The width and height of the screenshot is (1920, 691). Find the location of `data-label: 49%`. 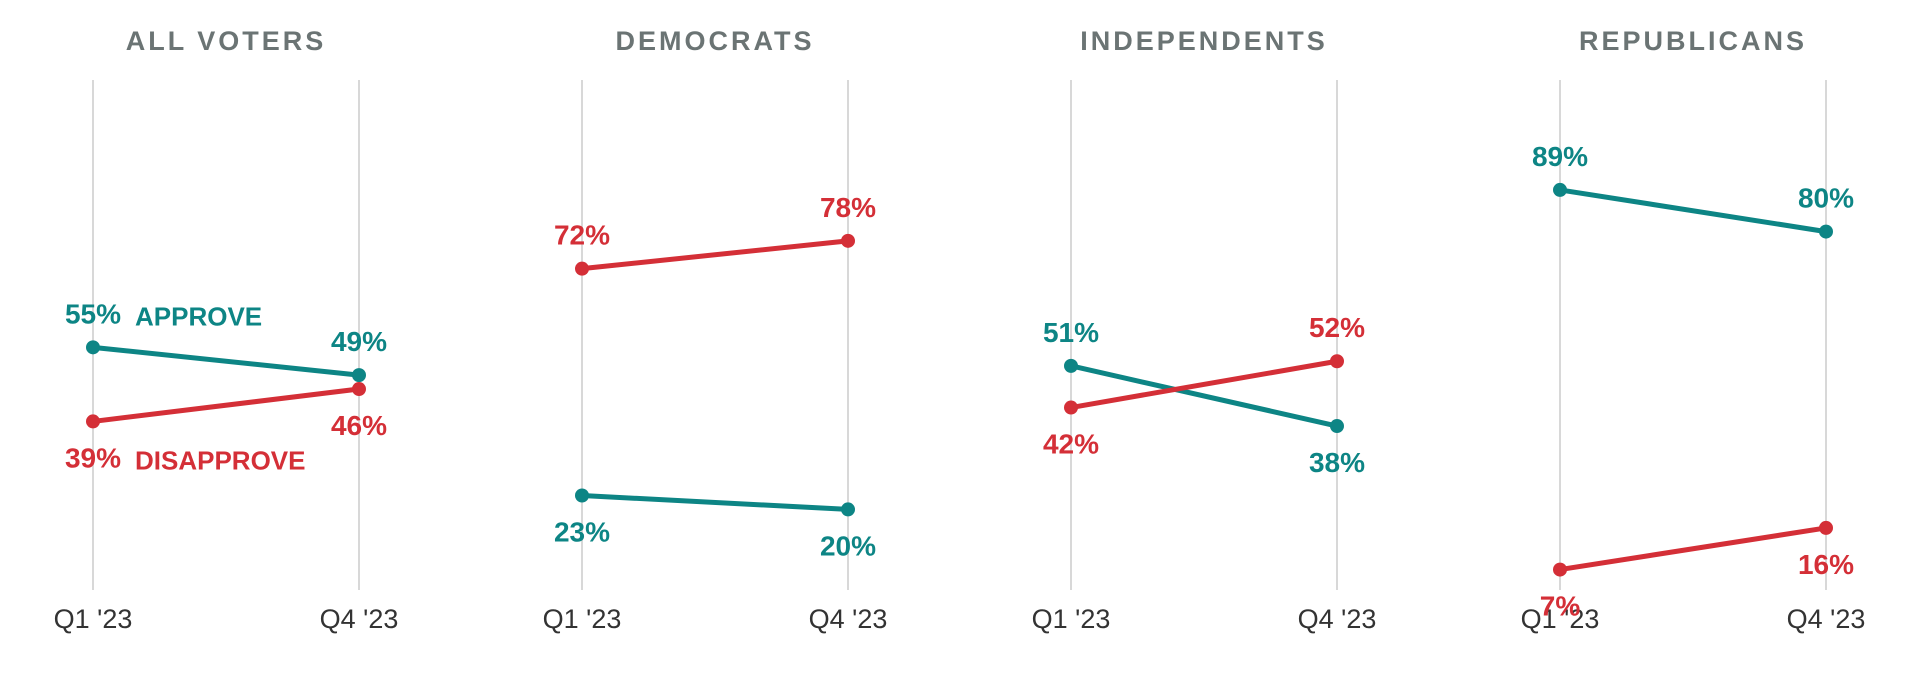

data-label: 49% is located at coordinates (359, 341).